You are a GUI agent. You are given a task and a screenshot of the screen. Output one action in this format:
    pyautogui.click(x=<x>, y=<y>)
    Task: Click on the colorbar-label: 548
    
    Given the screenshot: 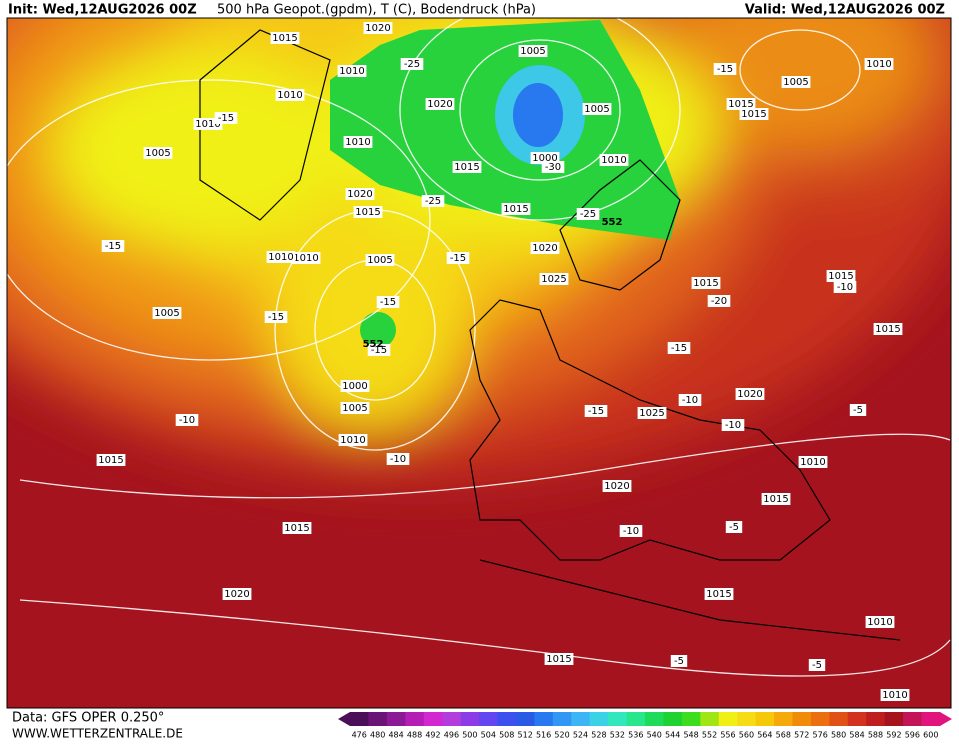 What is the action you would take?
    pyautogui.click(x=690, y=735)
    